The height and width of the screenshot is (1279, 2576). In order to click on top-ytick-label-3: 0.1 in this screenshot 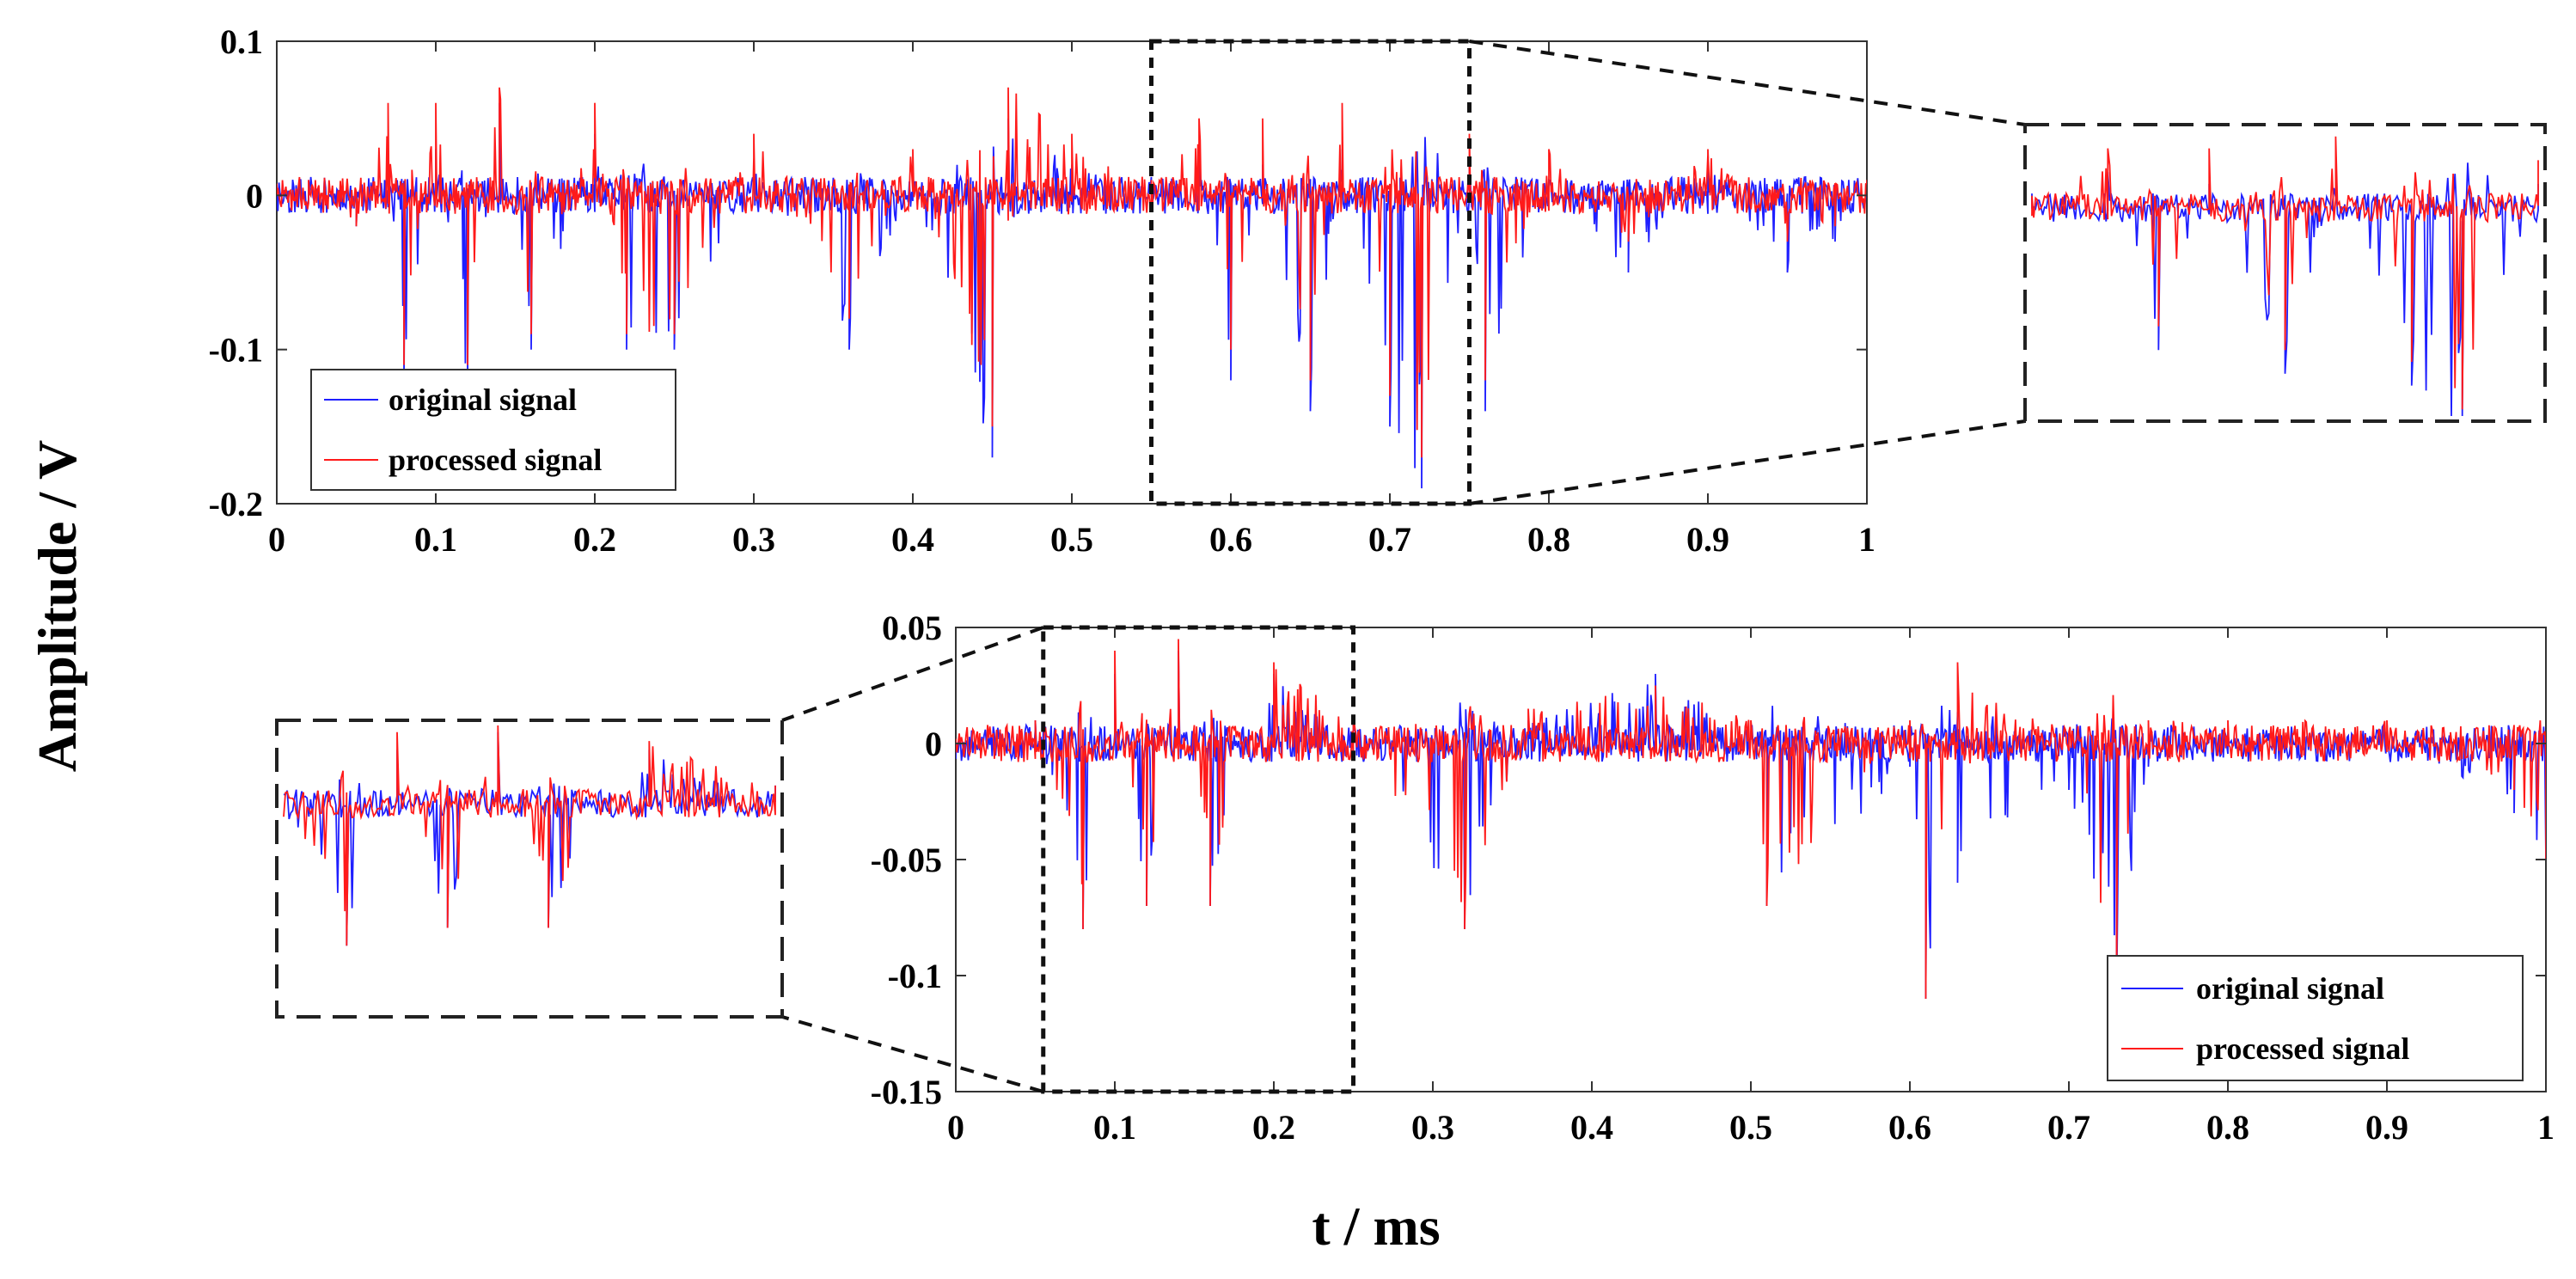, I will do `click(241, 41)`.